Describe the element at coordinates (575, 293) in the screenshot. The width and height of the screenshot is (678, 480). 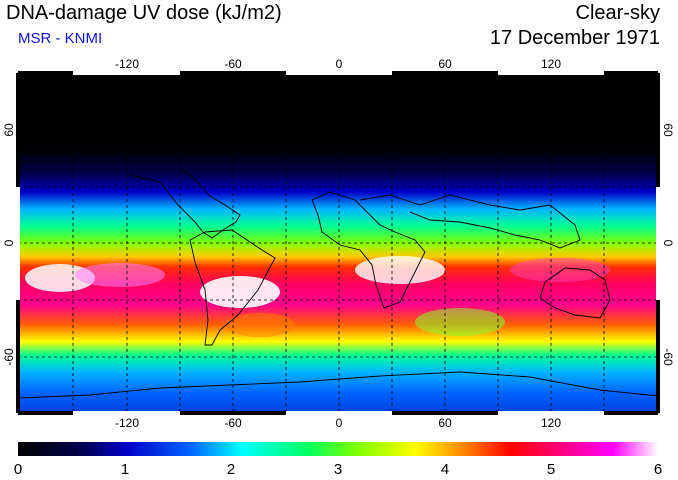
I see `australia-coast` at that location.